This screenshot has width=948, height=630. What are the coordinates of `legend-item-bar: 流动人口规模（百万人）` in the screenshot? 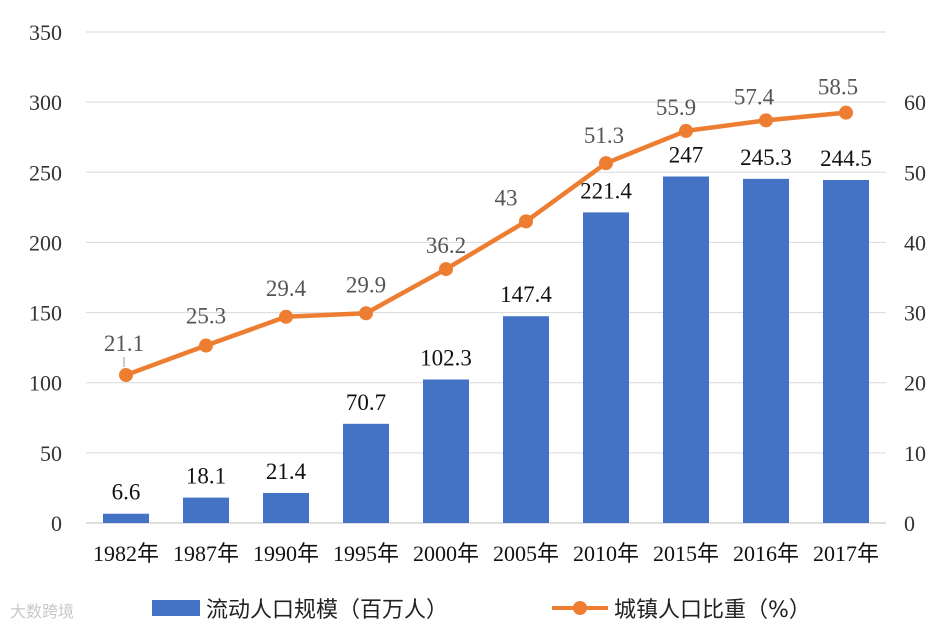 It's located at (300, 608).